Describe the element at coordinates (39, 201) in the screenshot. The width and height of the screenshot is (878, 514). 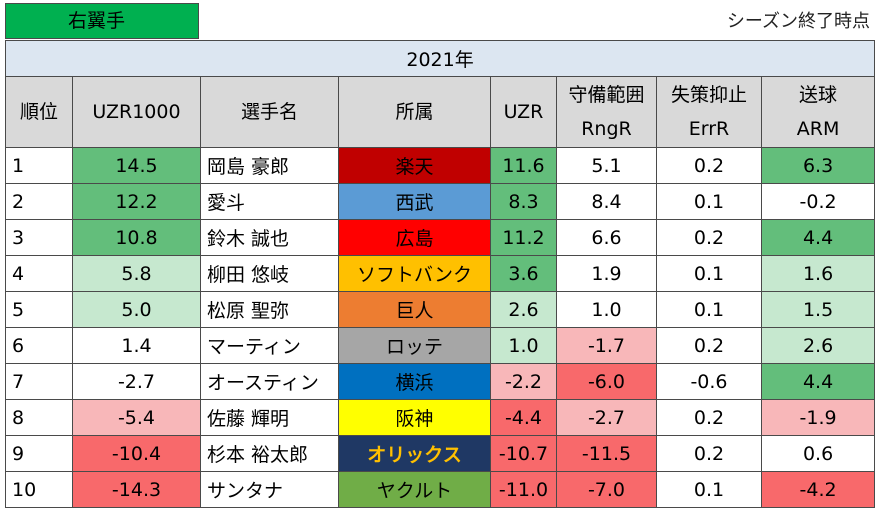
I see `rank-cell: 2` at that location.